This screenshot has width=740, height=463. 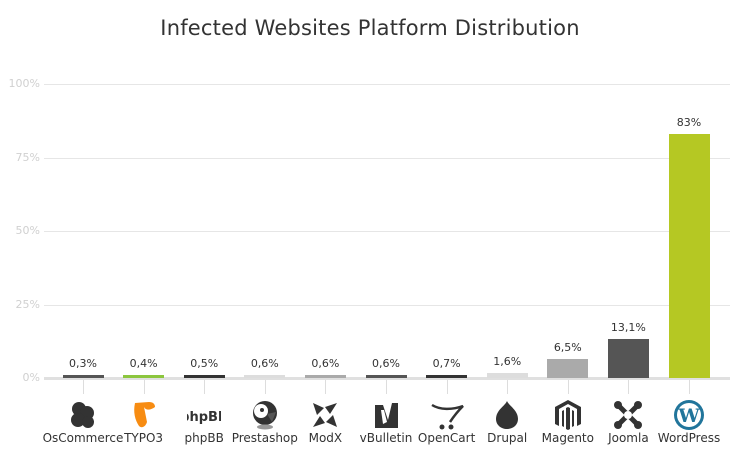 What do you see at coordinates (24, 83) in the screenshot?
I see `y-tick-label: 100%` at bounding box center [24, 83].